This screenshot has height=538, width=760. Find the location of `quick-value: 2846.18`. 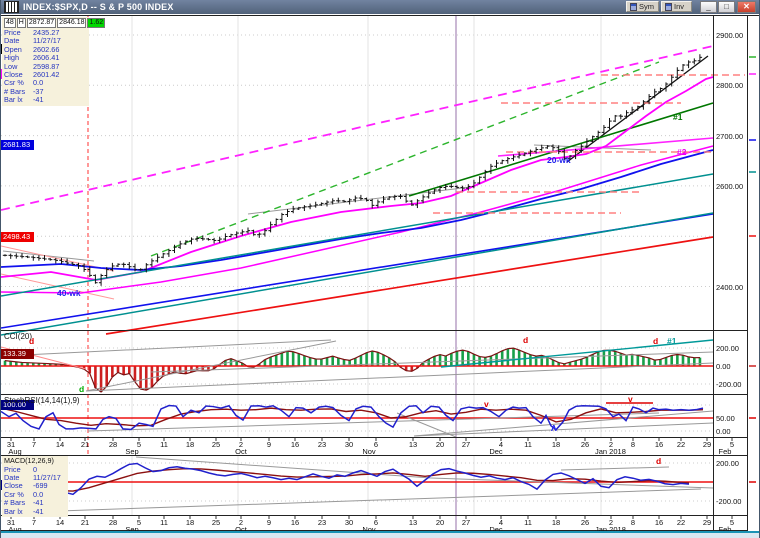

quick-value: 2846.18 is located at coordinates (72, 23).